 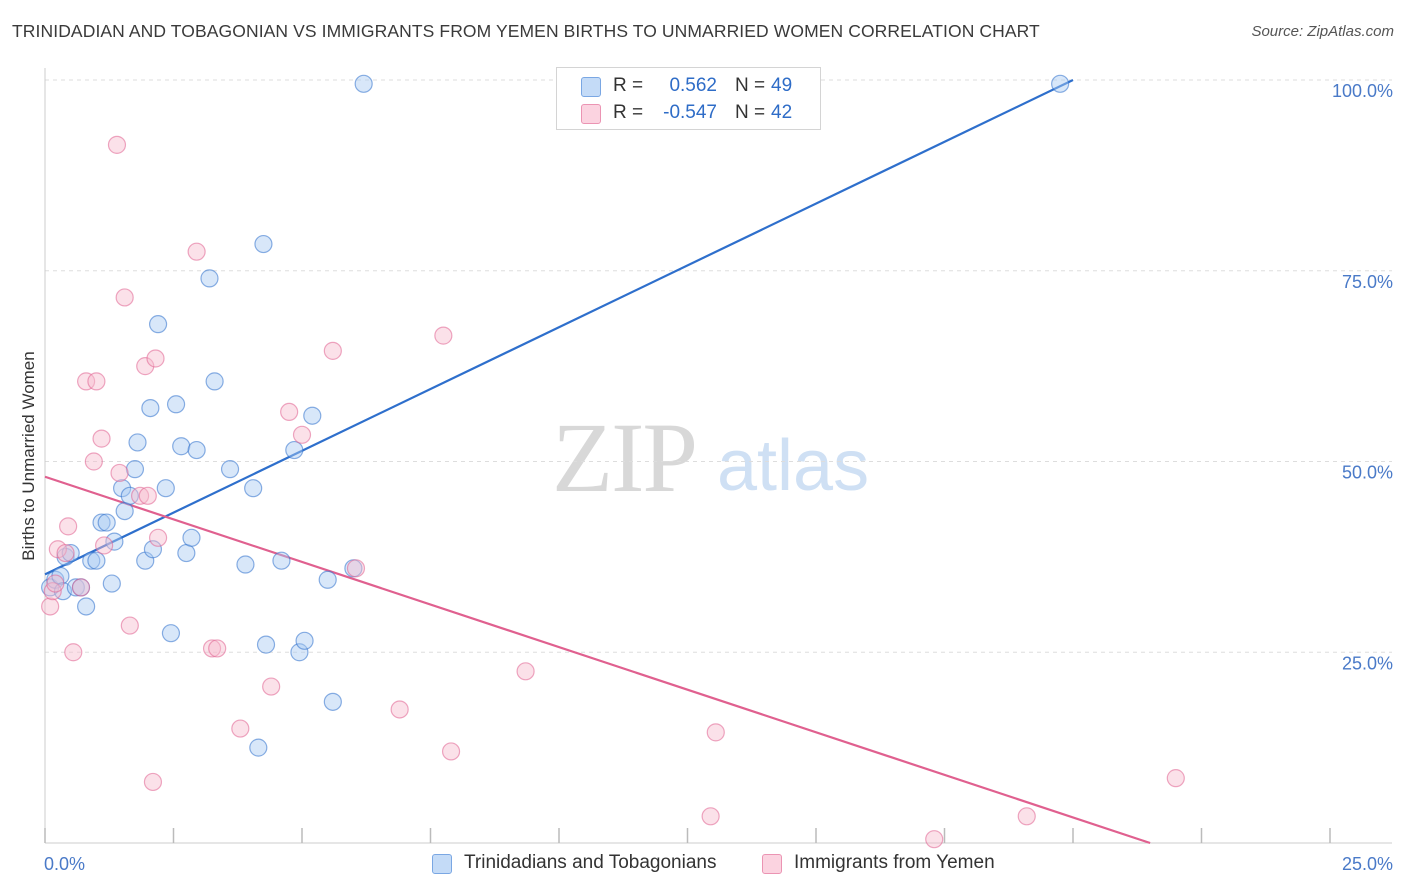 I want to click on y-tick-label: 25.0%, so click(x=1367, y=663).